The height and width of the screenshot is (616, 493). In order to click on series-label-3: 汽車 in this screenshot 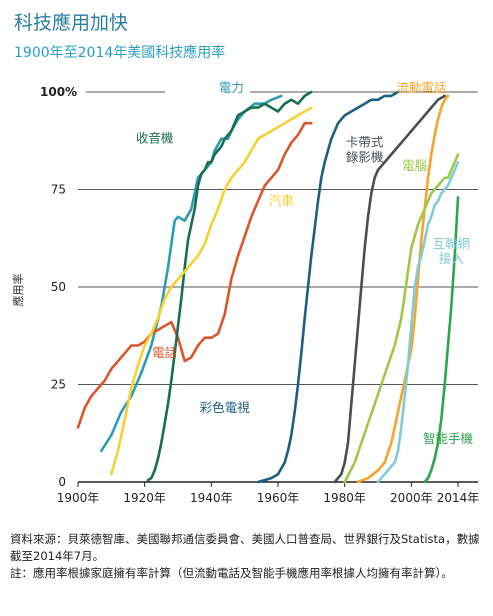, I will do `click(281, 200)`.